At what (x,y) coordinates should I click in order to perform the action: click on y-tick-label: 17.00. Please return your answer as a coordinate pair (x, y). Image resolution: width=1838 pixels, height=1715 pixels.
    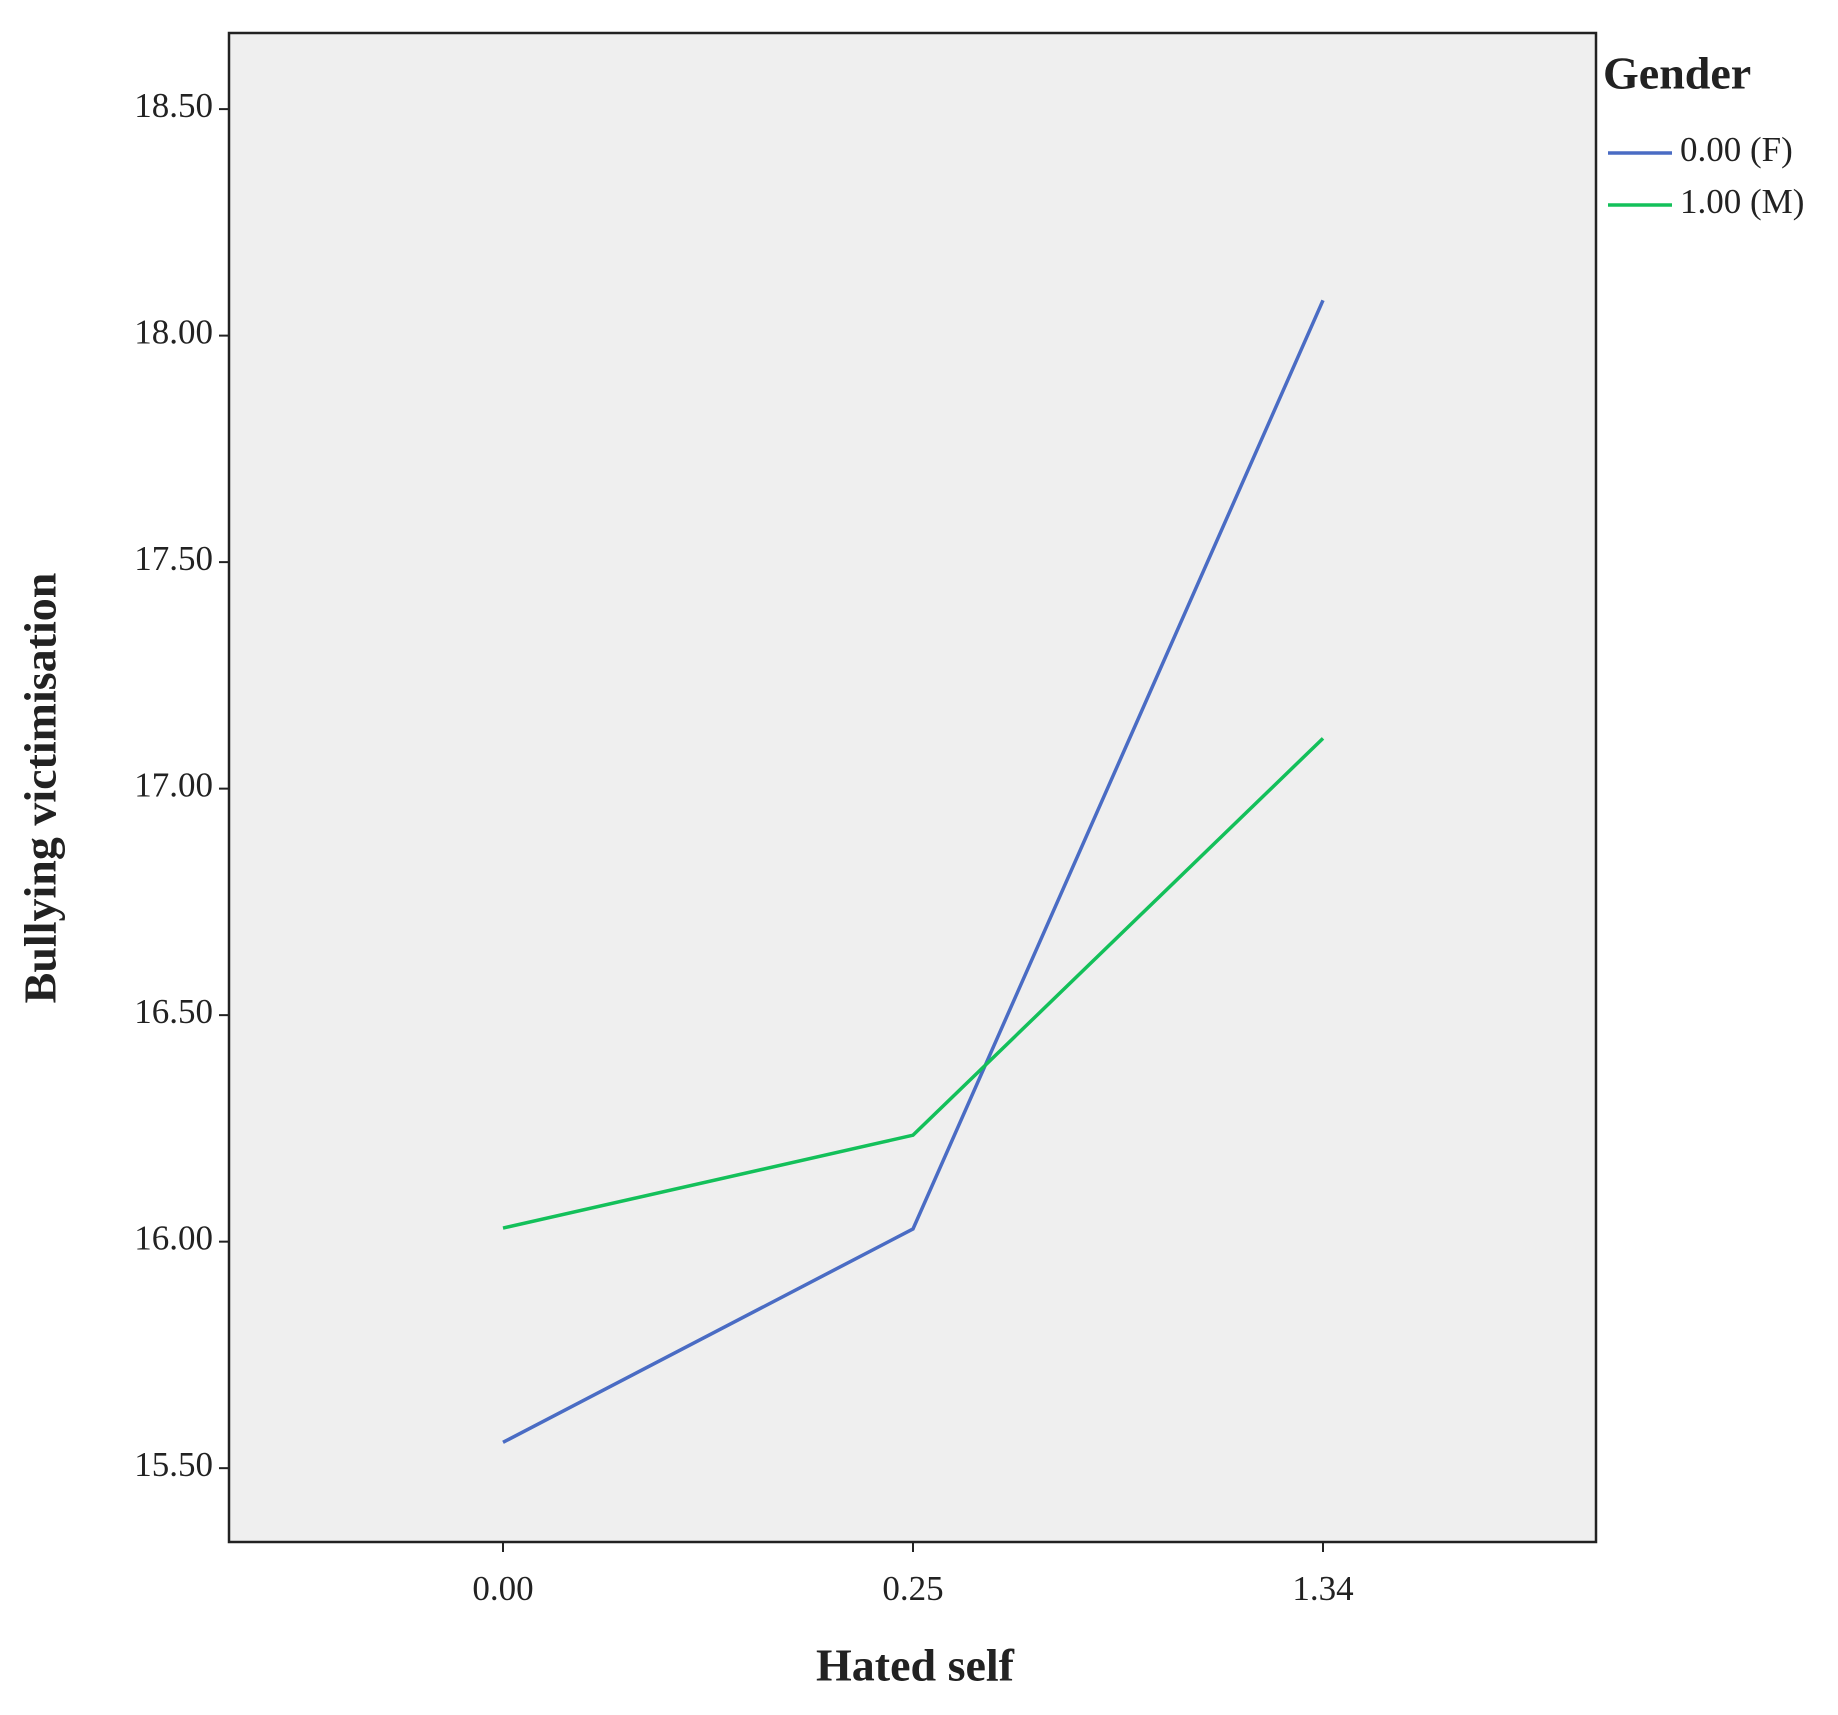
    Looking at the image, I should click on (173, 785).